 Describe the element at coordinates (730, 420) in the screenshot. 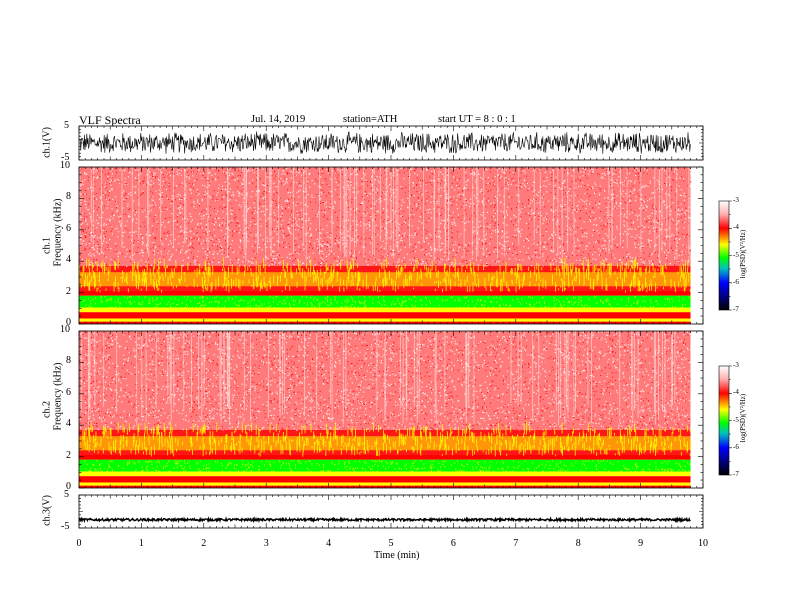

I see `ch2-spectrogram-colorbar-ticks` at that location.